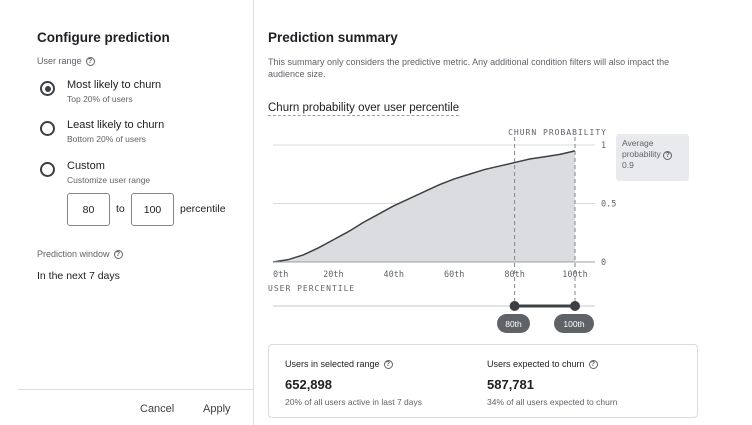 The width and height of the screenshot is (752, 425). What do you see at coordinates (513, 323) in the screenshot?
I see `range-pill-from: 80th` at bounding box center [513, 323].